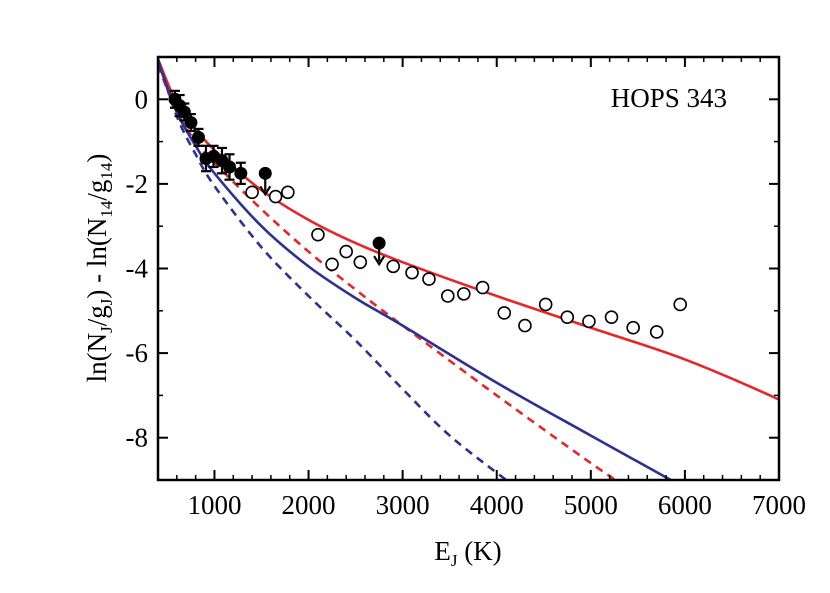 The width and height of the screenshot is (830, 593). What do you see at coordinates (685, 505) in the screenshot?
I see `x-tick-label: 6000` at bounding box center [685, 505].